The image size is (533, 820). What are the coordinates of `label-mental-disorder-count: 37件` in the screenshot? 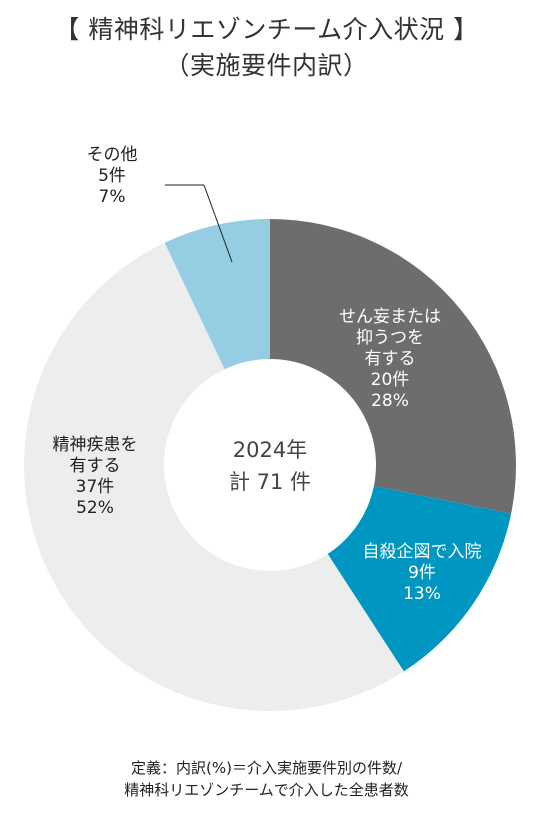 It's located at (95, 487).